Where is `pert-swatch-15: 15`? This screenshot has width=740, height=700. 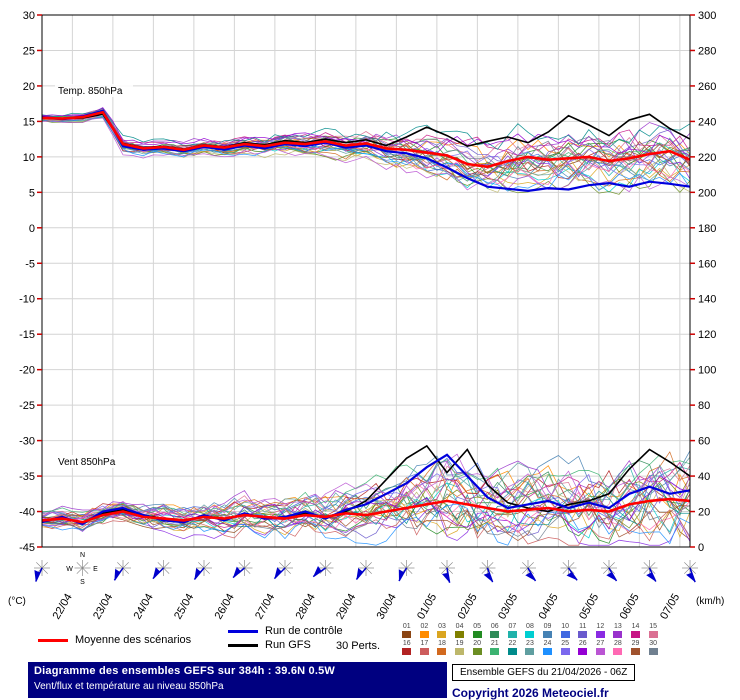
pert-swatch-15: 15 is located at coordinates (653, 631).